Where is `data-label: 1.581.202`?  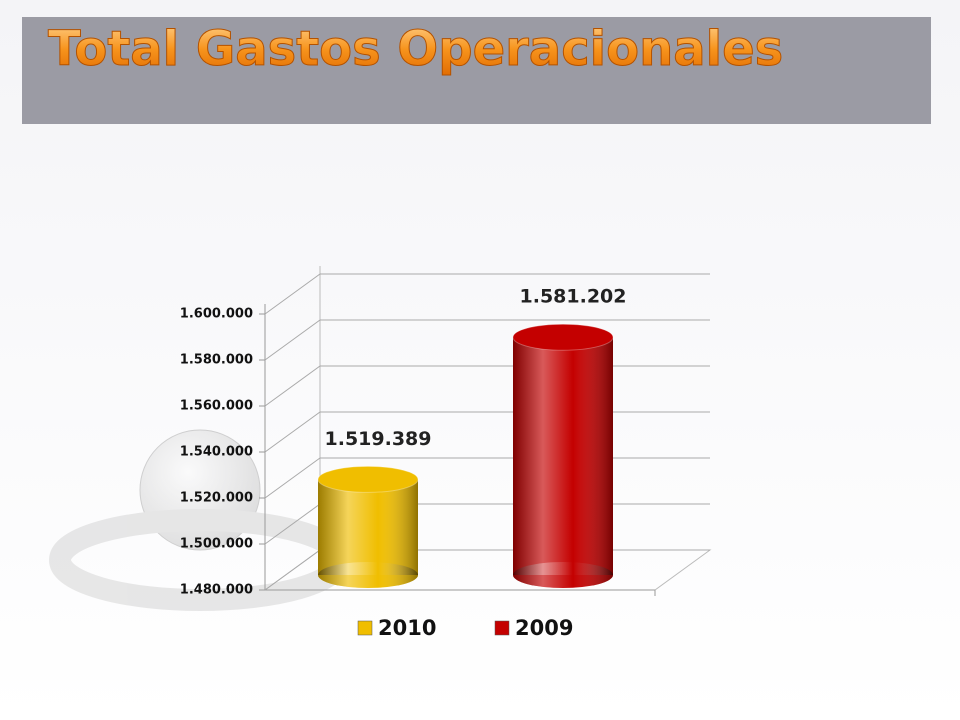 data-label: 1.581.202 is located at coordinates (573, 297).